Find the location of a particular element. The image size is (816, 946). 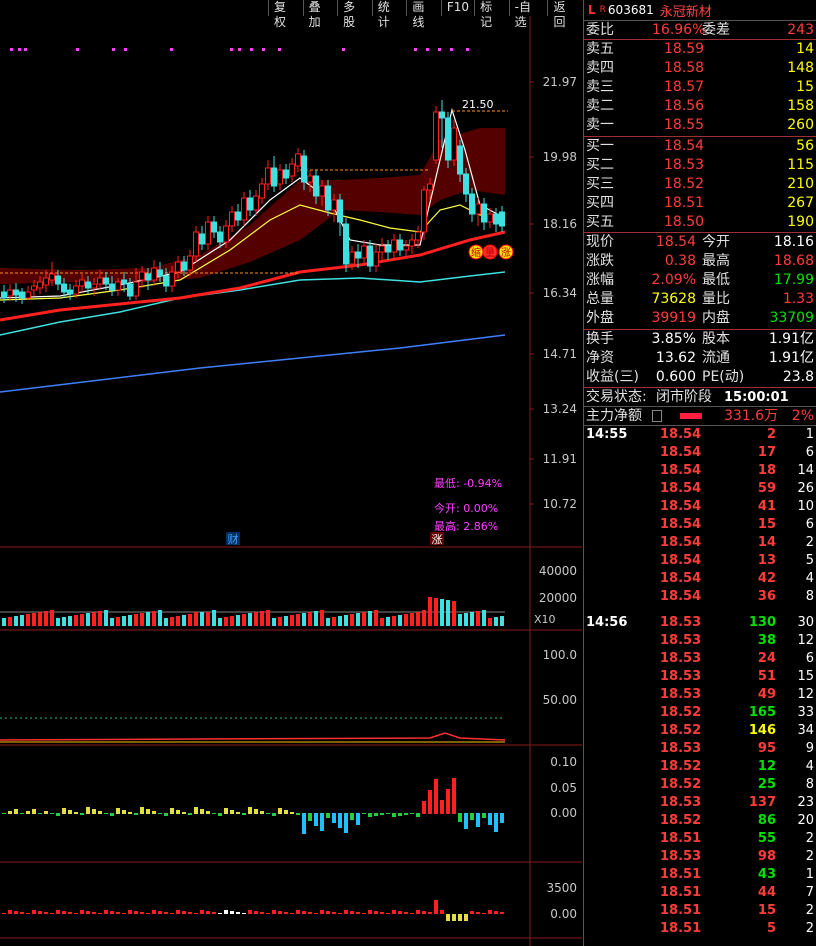

menu-diejia: 叠加 is located at coordinates (320, 14).